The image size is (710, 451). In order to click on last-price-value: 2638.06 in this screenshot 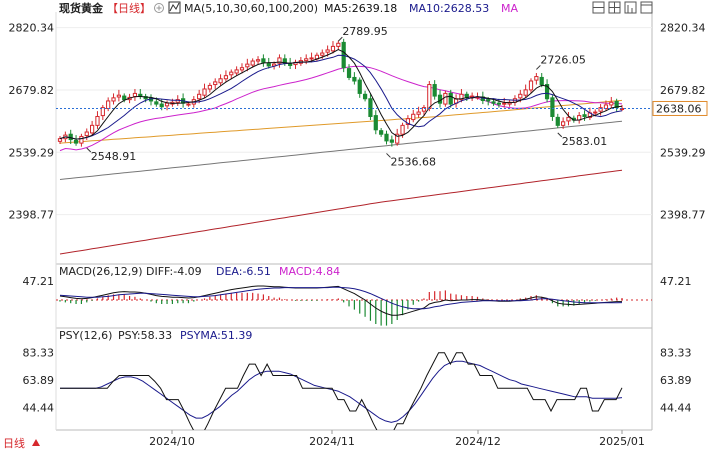, I will do `click(679, 108)`.